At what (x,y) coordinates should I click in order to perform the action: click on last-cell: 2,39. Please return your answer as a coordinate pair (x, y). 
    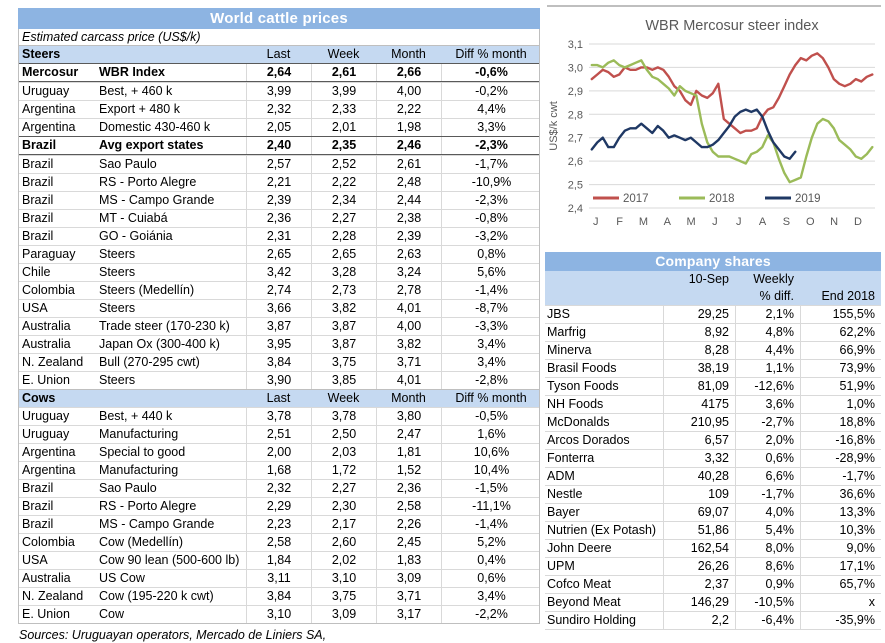
    Looking at the image, I should click on (278, 200).